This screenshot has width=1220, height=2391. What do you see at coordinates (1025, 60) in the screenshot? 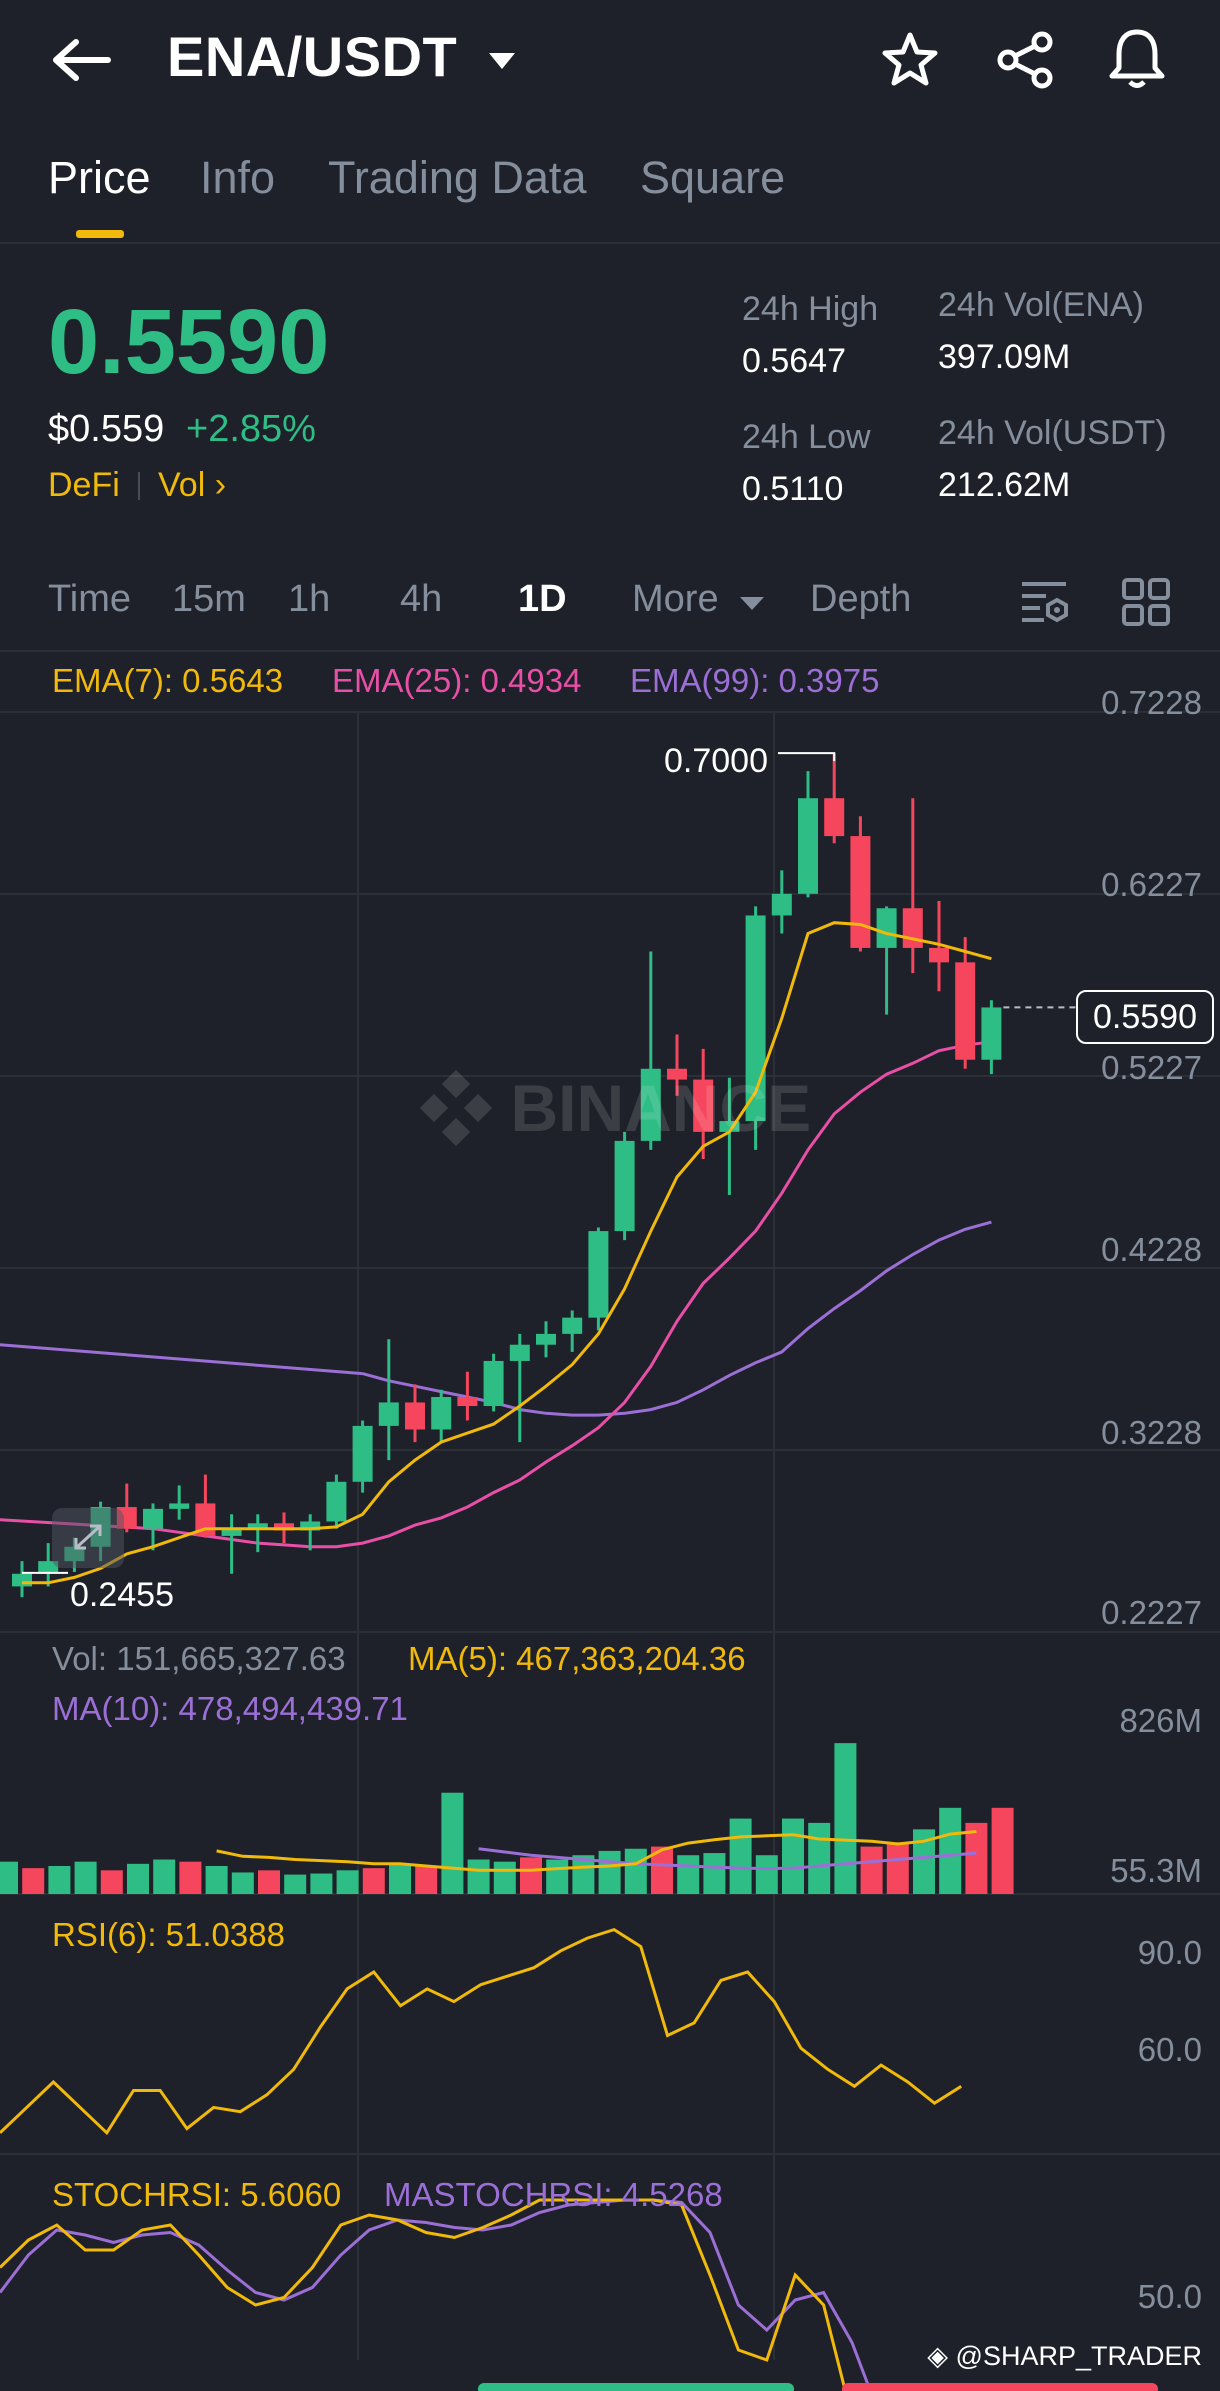
I see `share-icon` at bounding box center [1025, 60].